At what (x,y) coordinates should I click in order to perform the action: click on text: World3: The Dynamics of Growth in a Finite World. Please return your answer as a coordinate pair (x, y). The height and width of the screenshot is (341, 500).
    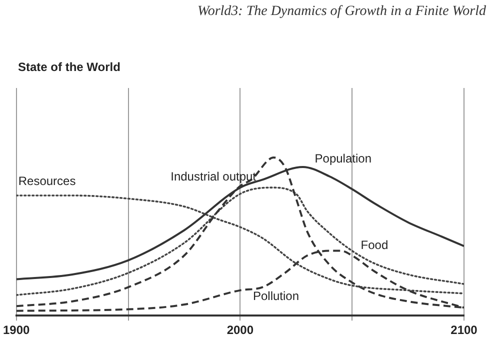
    Looking at the image, I should click on (341, 12).